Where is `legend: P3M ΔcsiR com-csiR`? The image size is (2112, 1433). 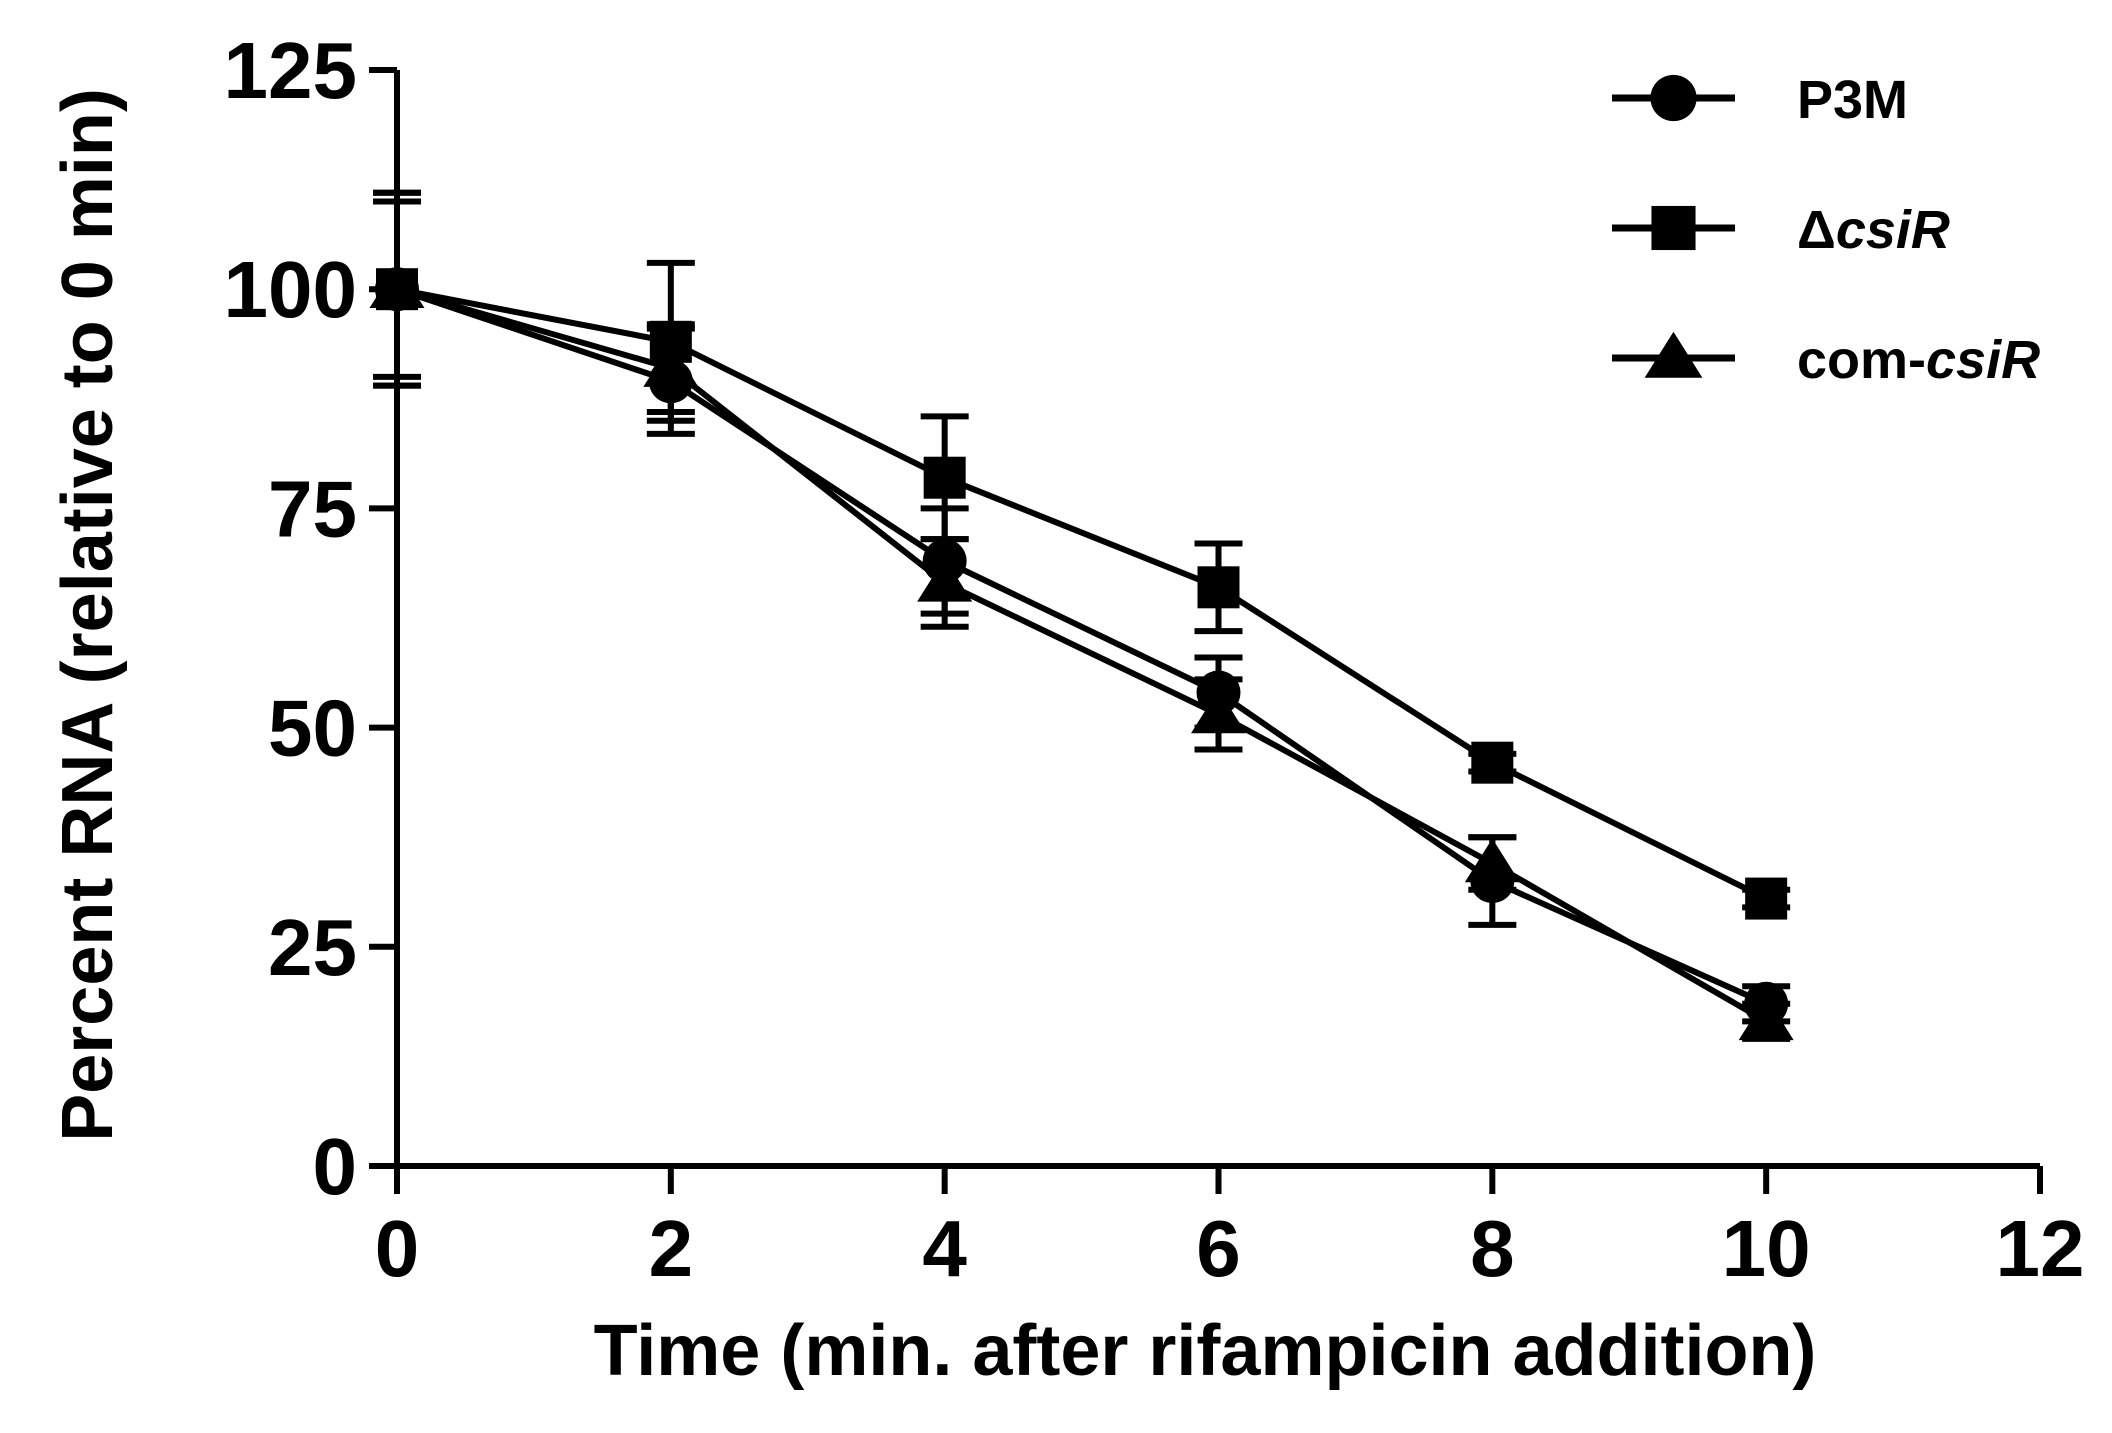
legend: P3M ΔcsiR com-csiR is located at coordinates (1826, 230).